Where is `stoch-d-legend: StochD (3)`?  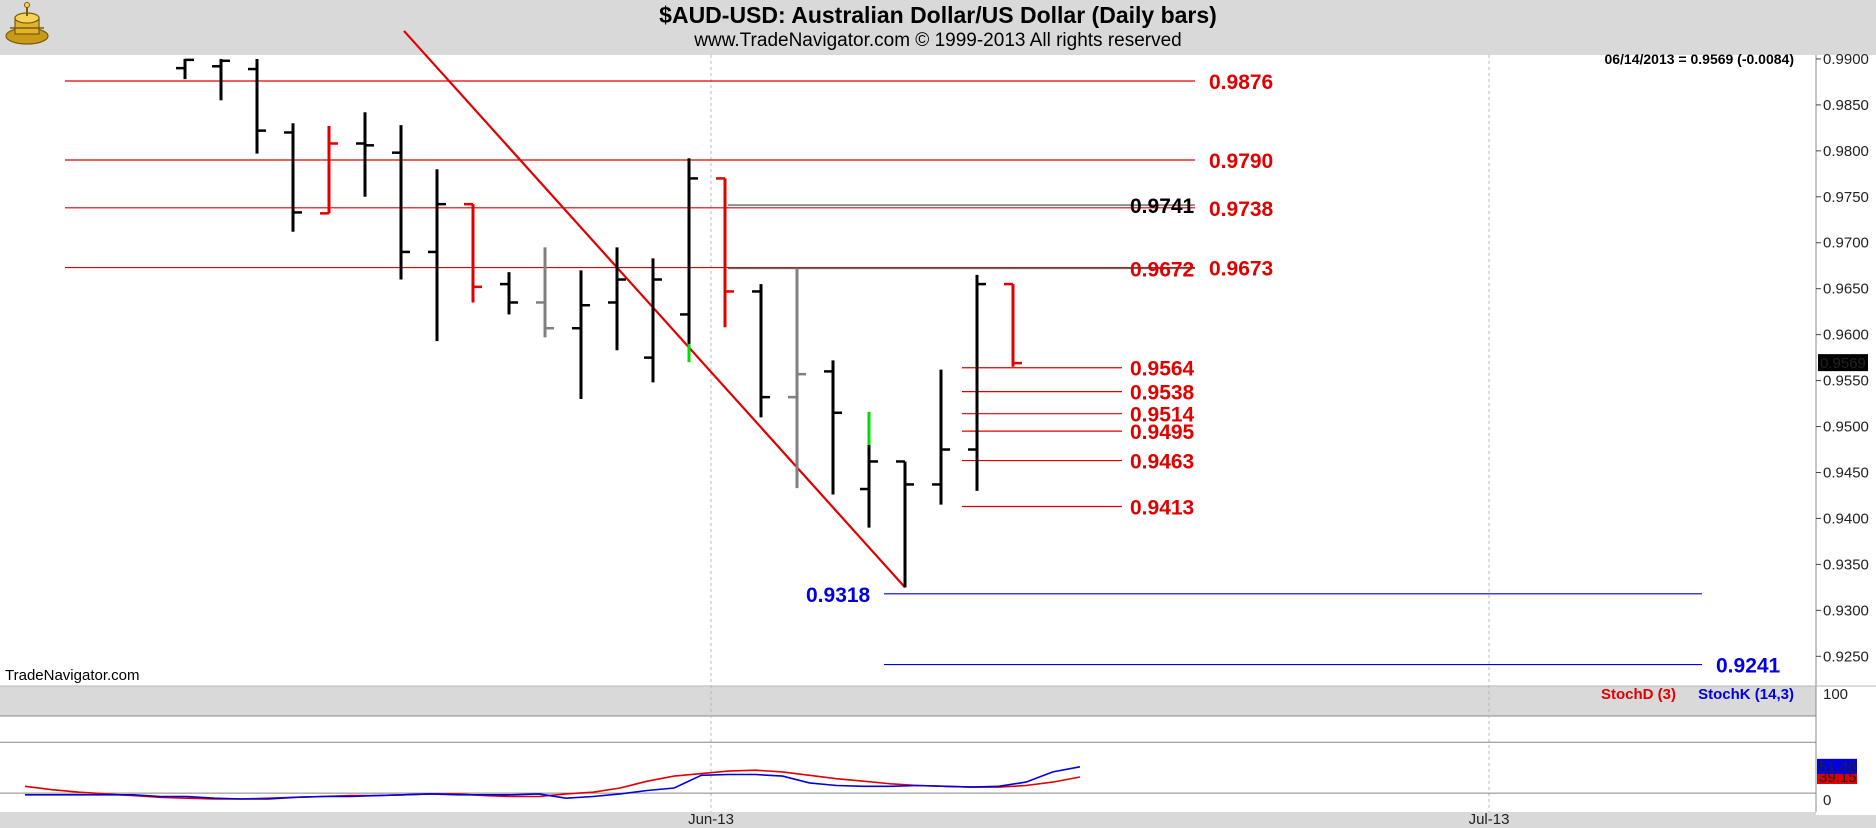
stoch-d-legend: StochD (3) is located at coordinates (1638, 694).